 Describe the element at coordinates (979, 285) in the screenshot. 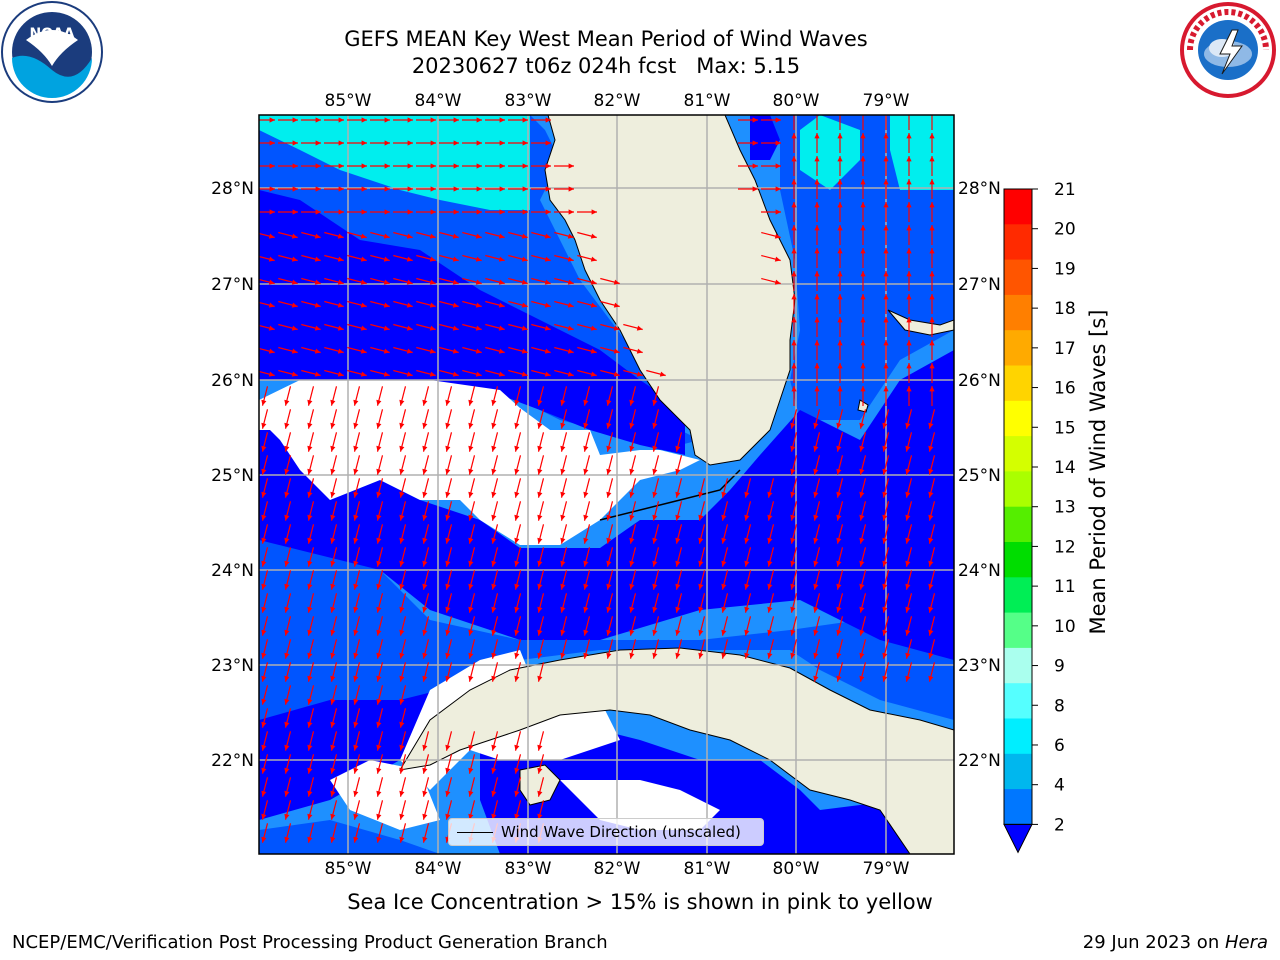

I see `lat-tick-right: 27°N` at that location.